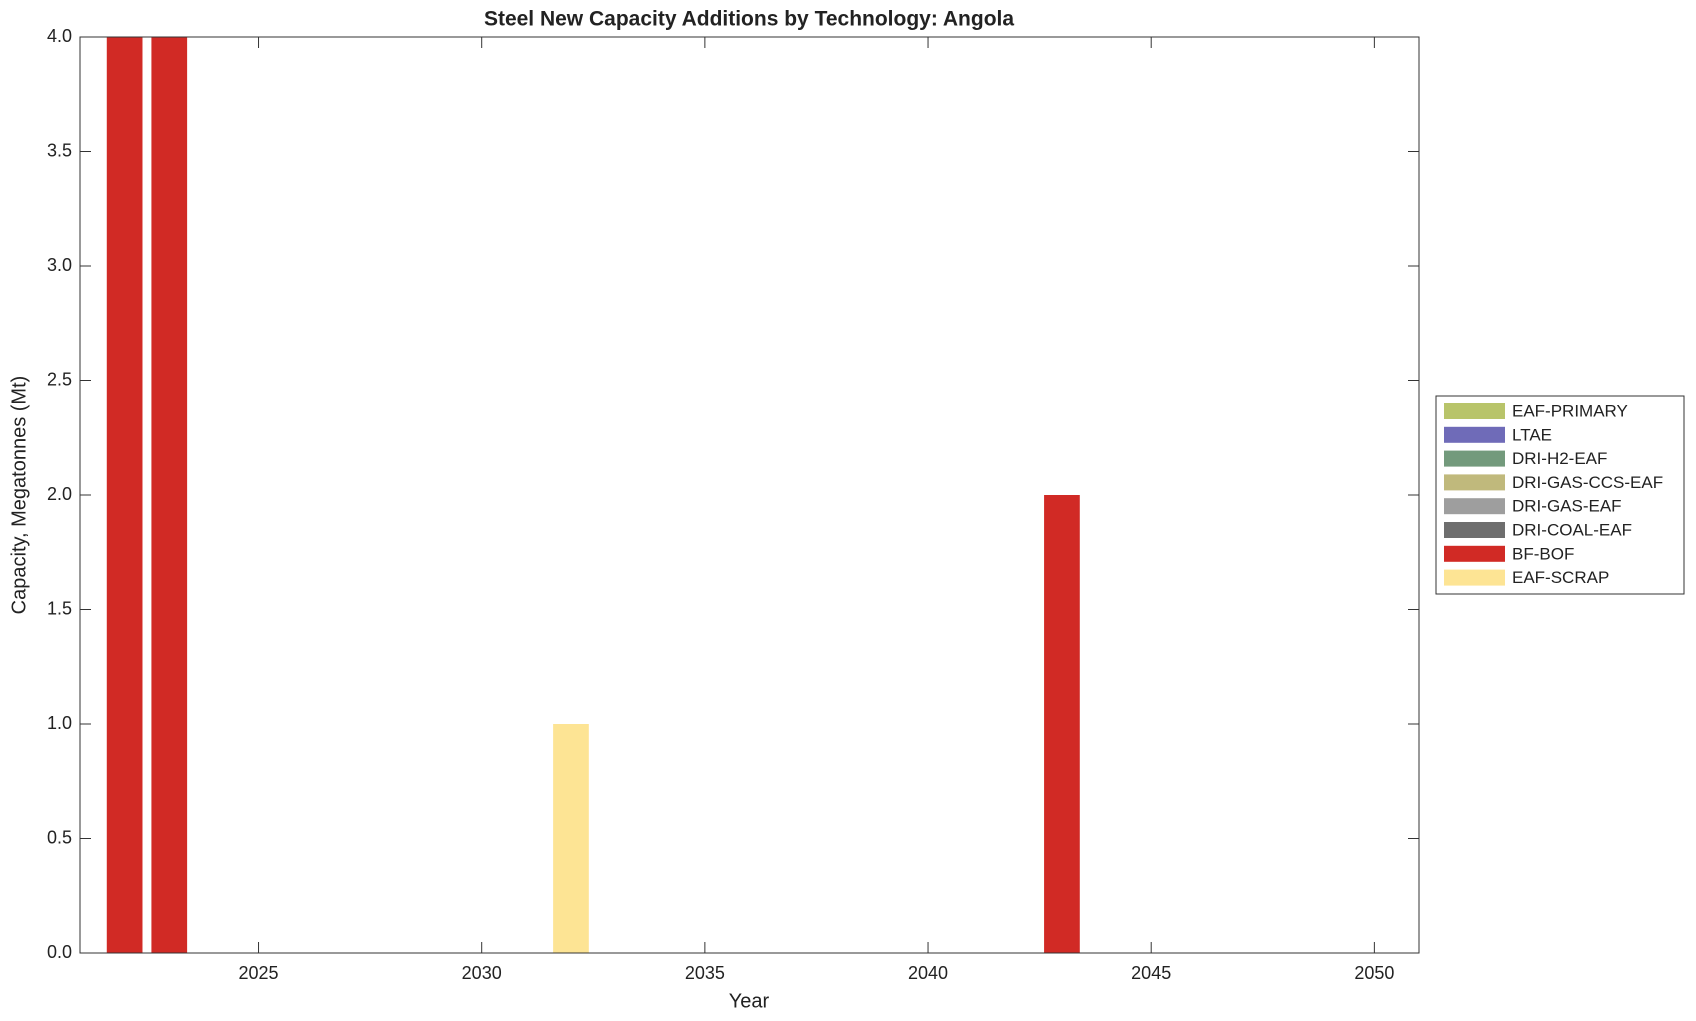  Describe the element at coordinates (705, 973) in the screenshot. I see `x-tick-label: 2035` at that location.